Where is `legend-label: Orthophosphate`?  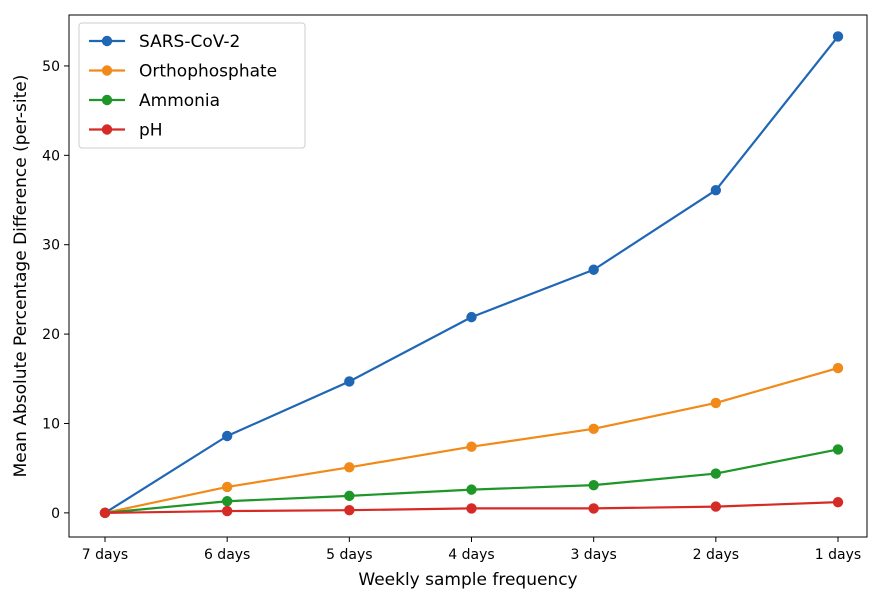 legend-label: Orthophosphate is located at coordinates (208, 72).